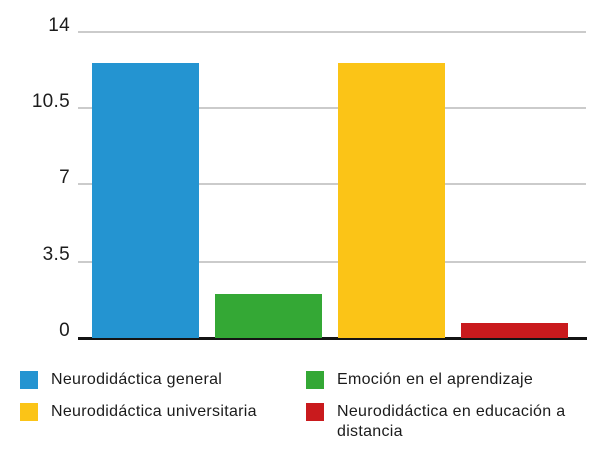 This screenshot has height=462, width=600. I want to click on bar-emocion-en-el-aprendizaje, so click(268, 316).